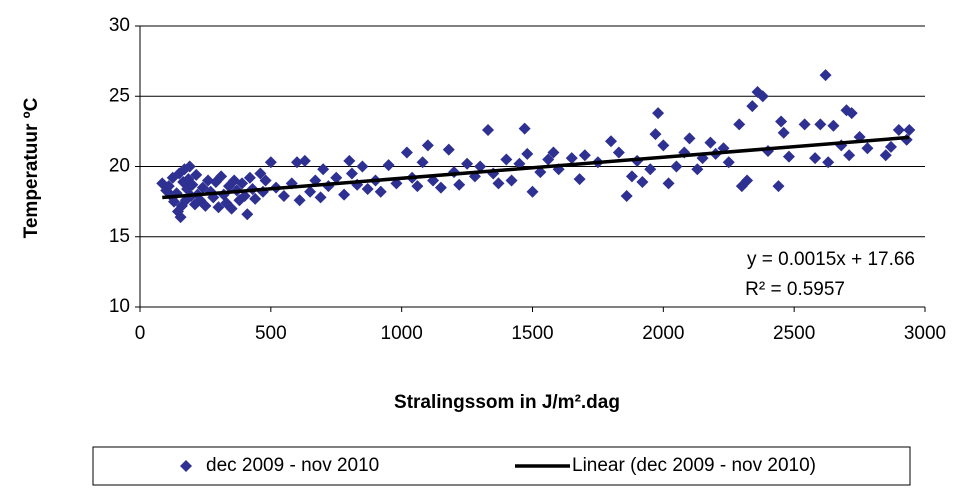 This screenshot has height=491, width=955. I want to click on legend-label: Linear (dec 2009 - nov 2010), so click(694, 465).